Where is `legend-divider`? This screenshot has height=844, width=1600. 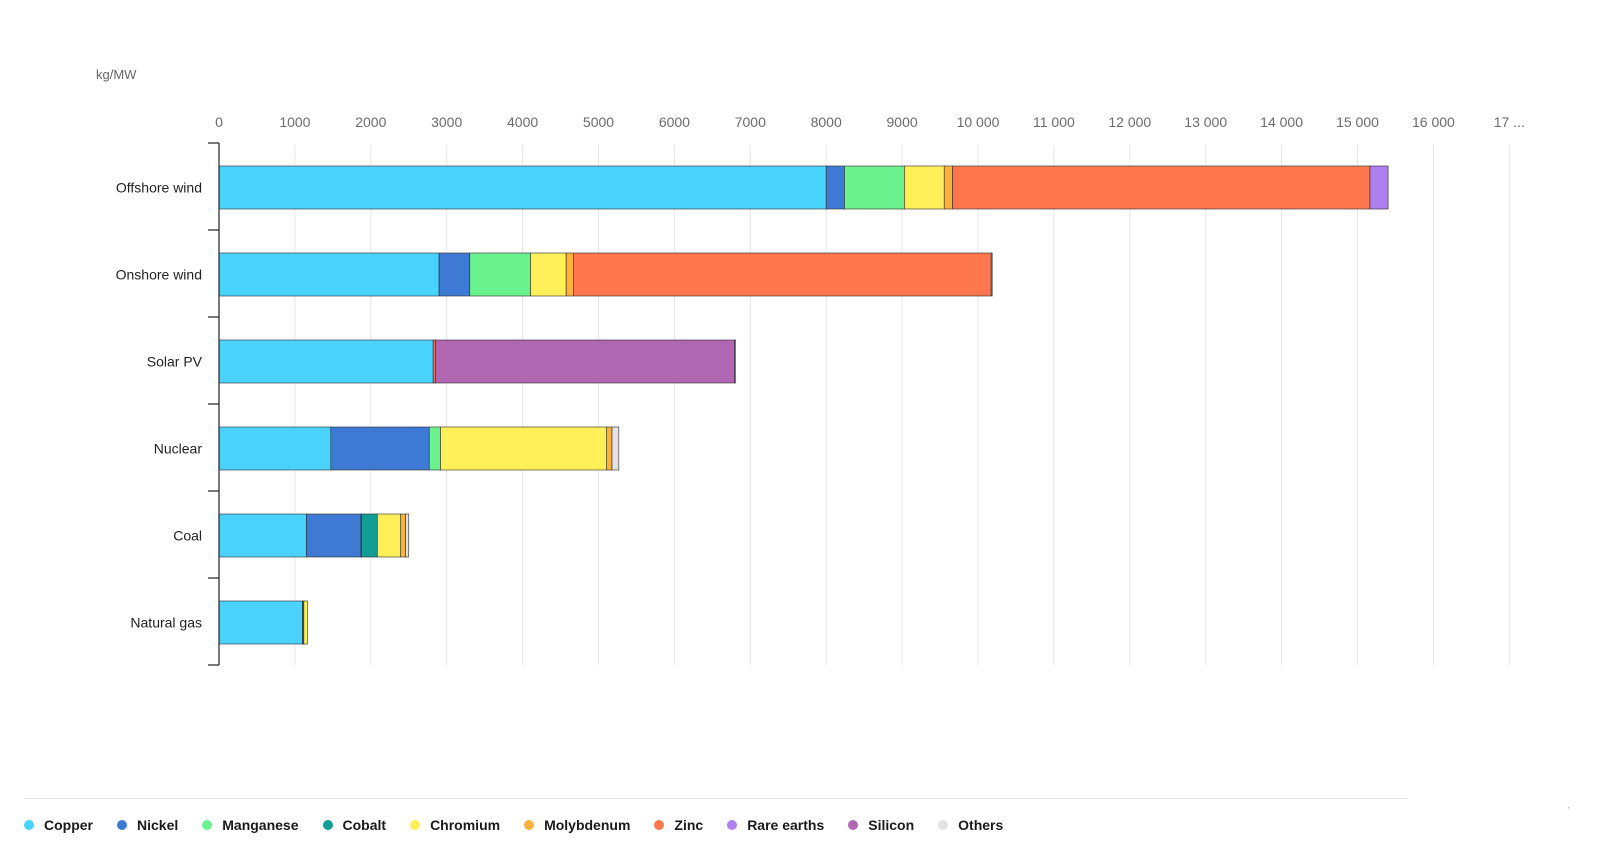 legend-divider is located at coordinates (716, 798).